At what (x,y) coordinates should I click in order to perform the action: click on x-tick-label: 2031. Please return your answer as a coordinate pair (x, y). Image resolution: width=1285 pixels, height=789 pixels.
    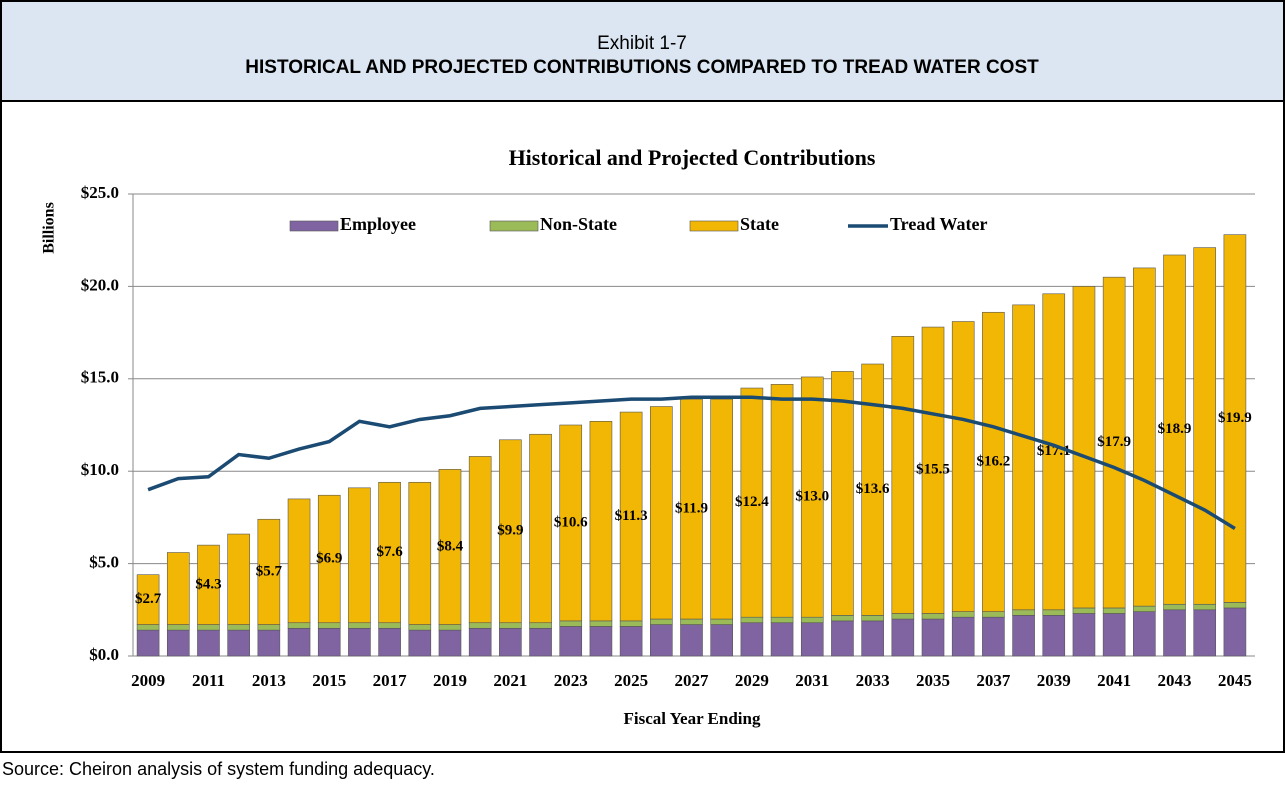
    Looking at the image, I should click on (812, 680).